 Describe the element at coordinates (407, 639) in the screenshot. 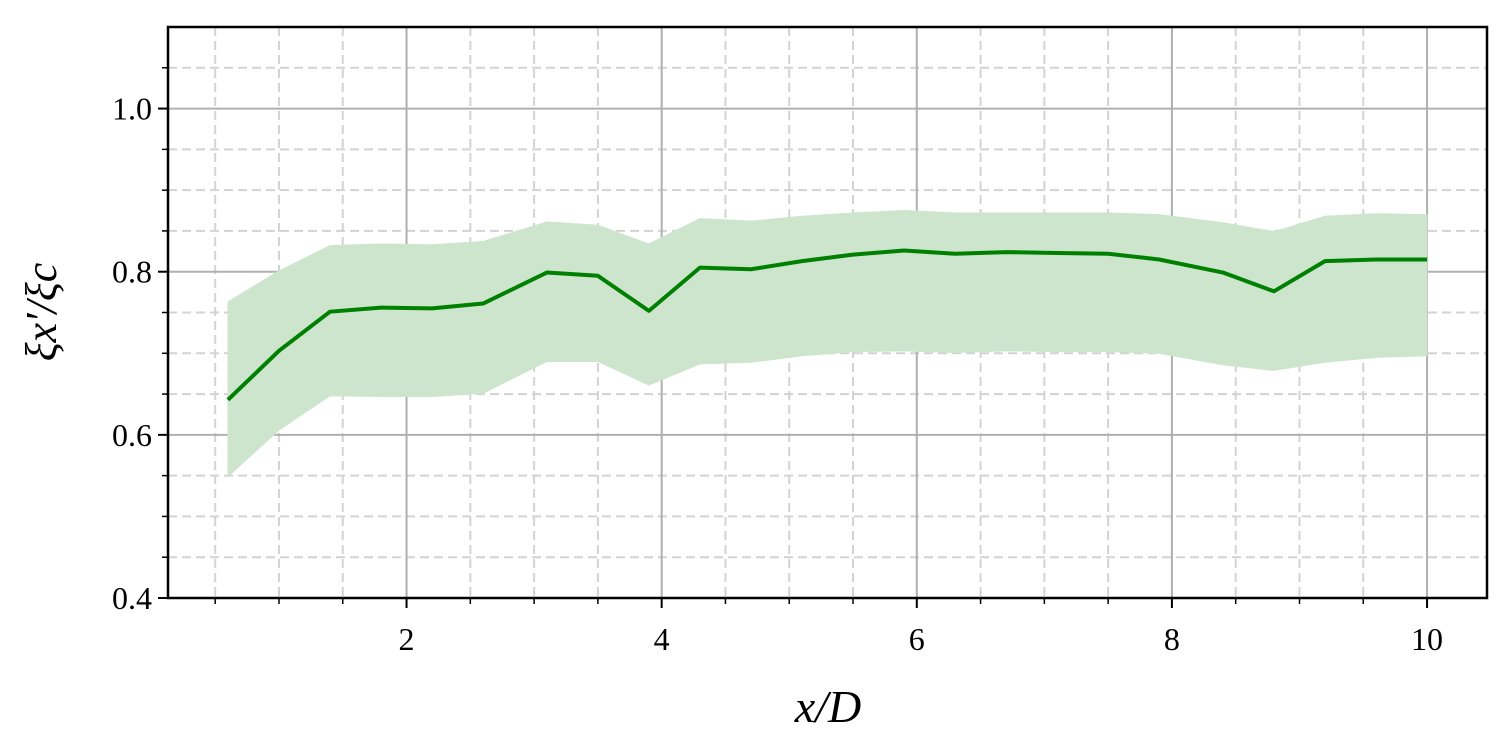

I see `x-tick-label: 2` at that location.